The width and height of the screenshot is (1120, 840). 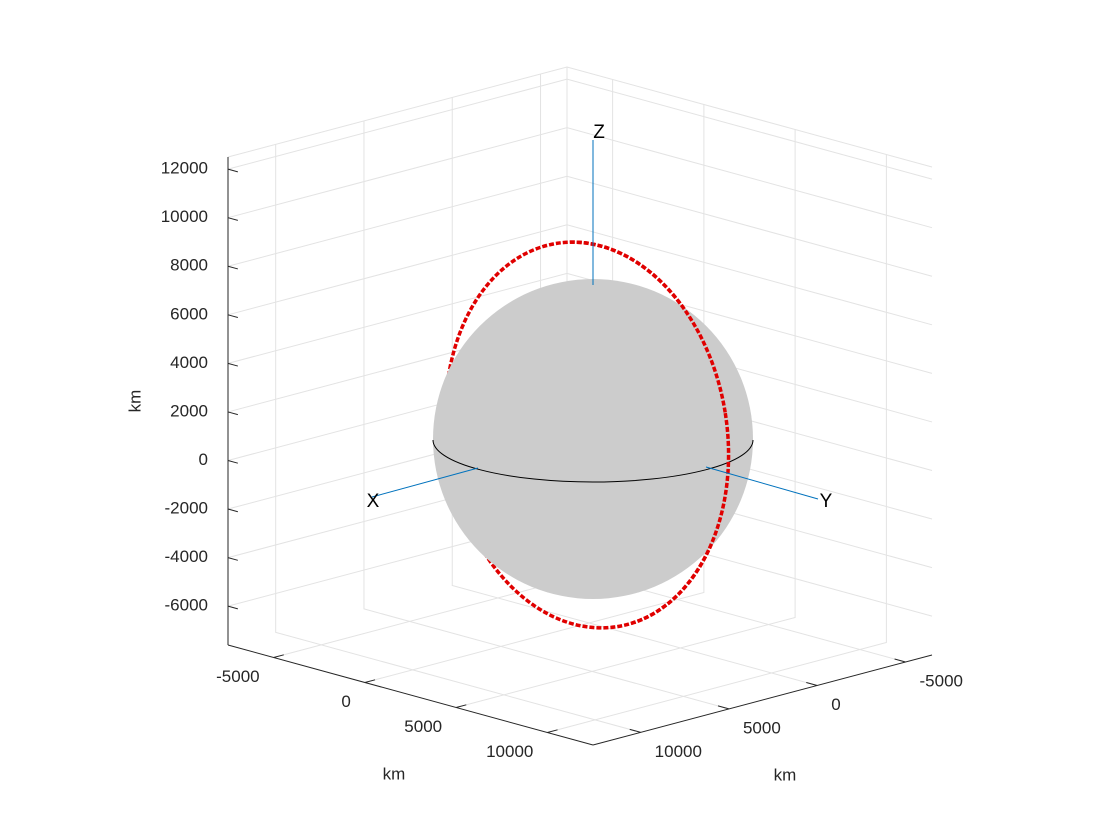 I want to click on z-tick-label: 4000, so click(x=189, y=362).